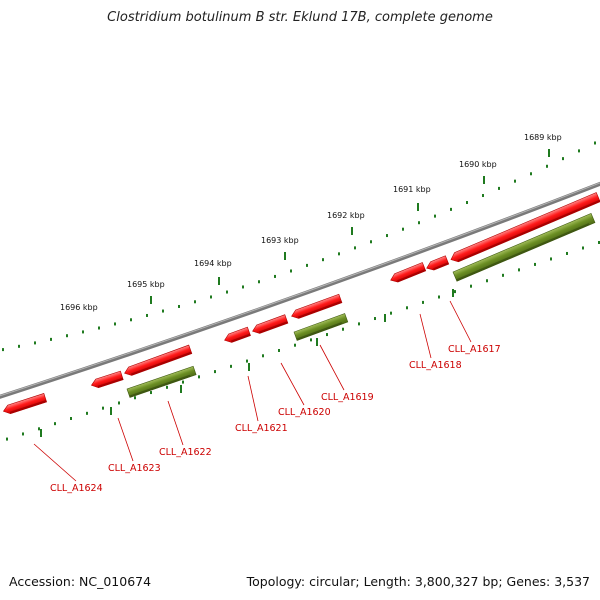 This screenshot has width=600, height=600. Describe the element at coordinates (316, 306) in the screenshot. I see `gene-CLL_A1619-fwd` at that location.